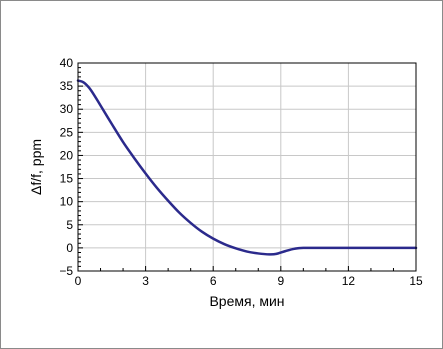  I want to click on y-tick-labels: −5 0 5 10 15 20 25 30 35 40, so click(66, 167).